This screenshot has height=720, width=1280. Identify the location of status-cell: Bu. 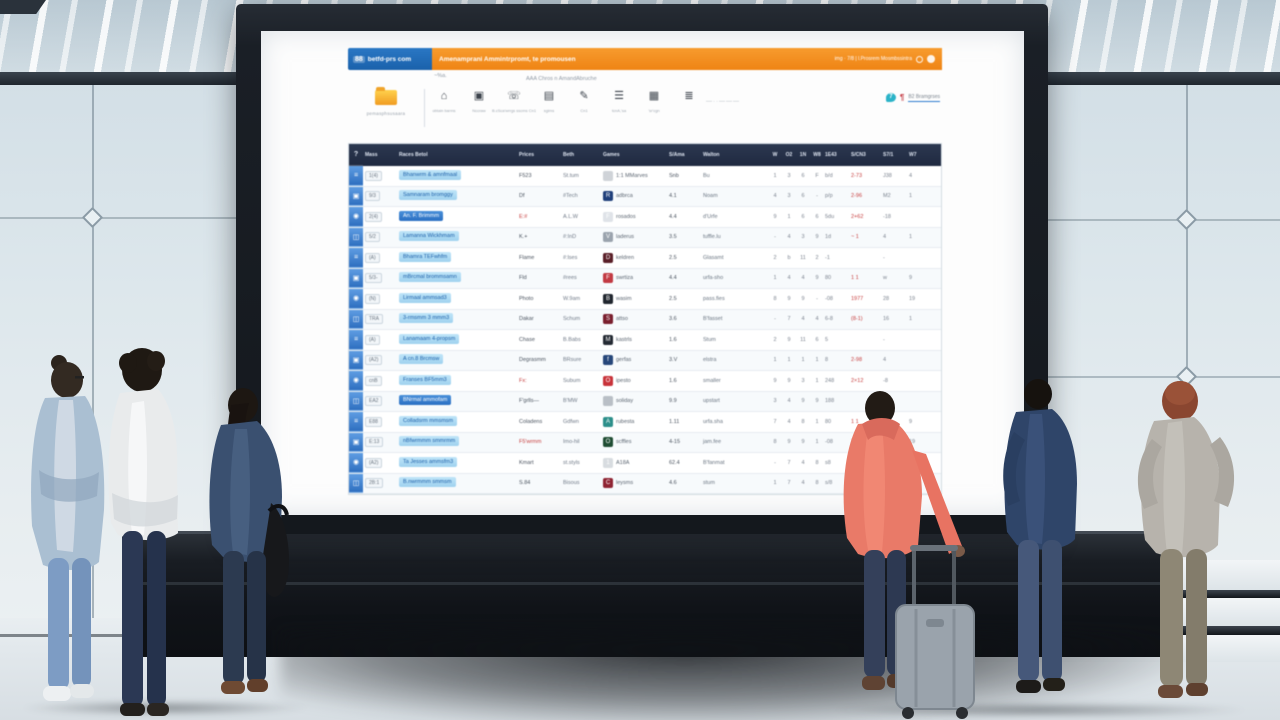
(706, 175).